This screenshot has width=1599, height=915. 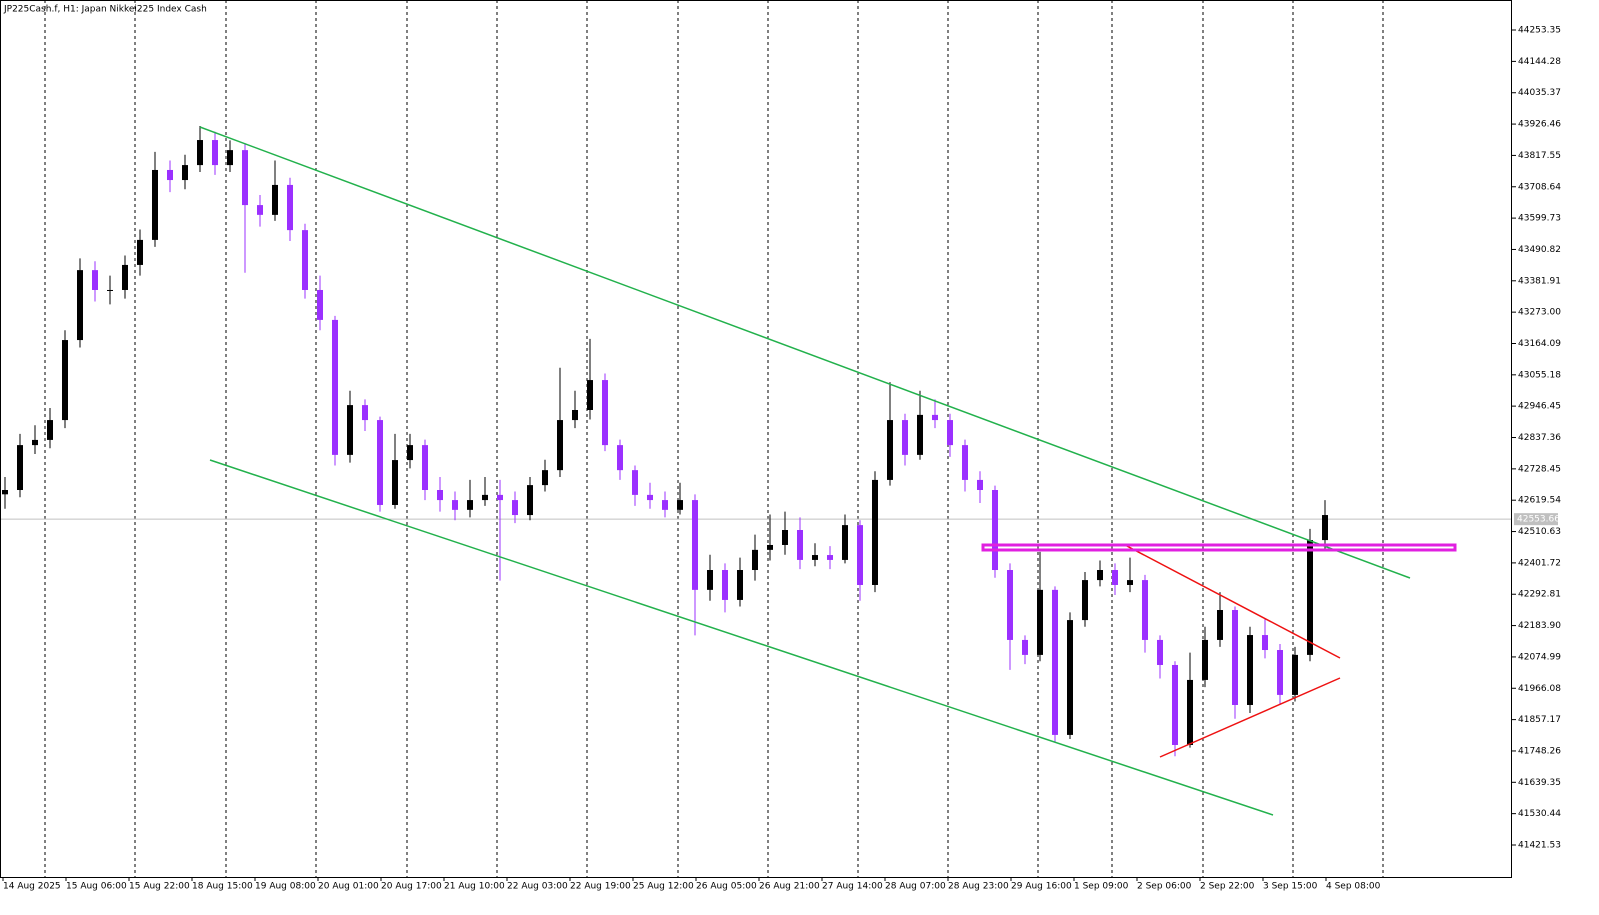 I want to click on last-price-label: 42553.66, so click(x=1538, y=520).